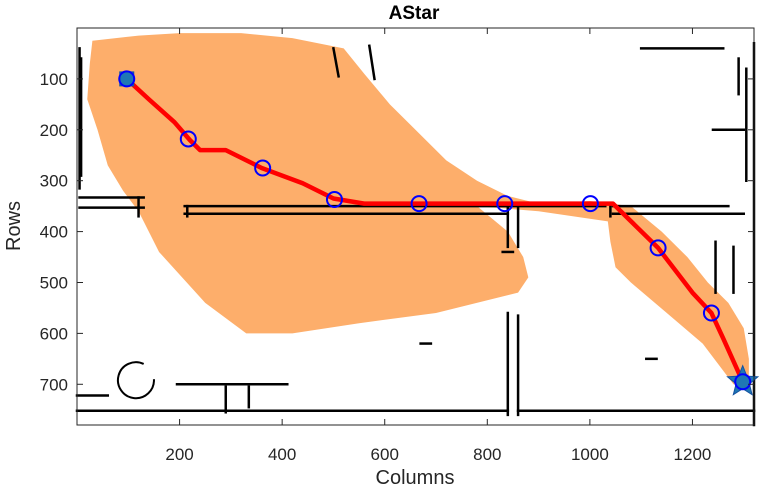 This screenshot has width=760, height=491. What do you see at coordinates (54, 232) in the screenshot?
I see `y-tick-label: 400` at bounding box center [54, 232].